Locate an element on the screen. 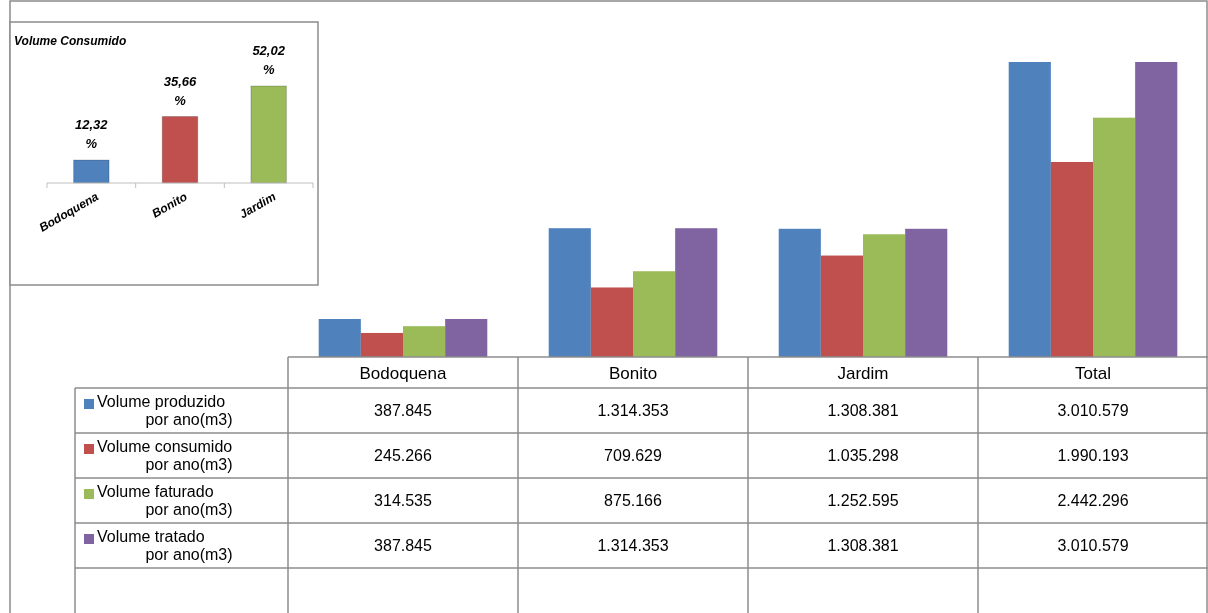 This screenshot has height=613, width=1208. x-tick-label: Total is located at coordinates (1093, 373).